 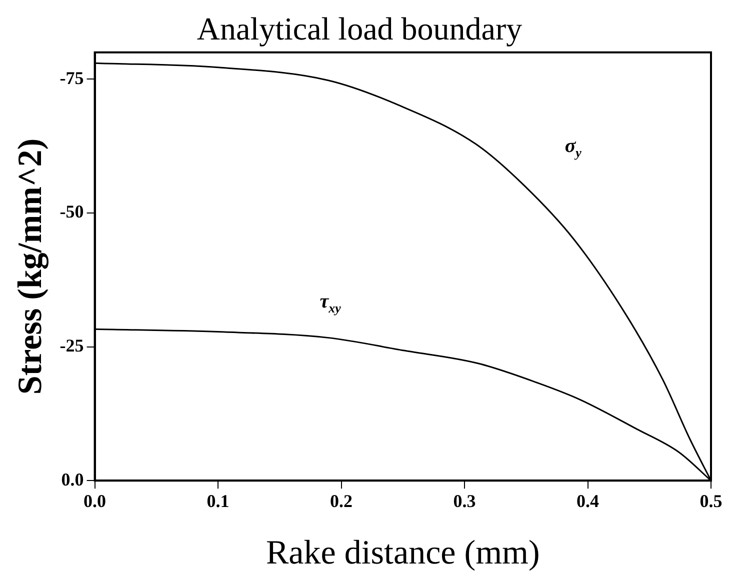 What do you see at coordinates (403, 553) in the screenshot?
I see `x-axis-title: Rake distance (mm)` at bounding box center [403, 553].